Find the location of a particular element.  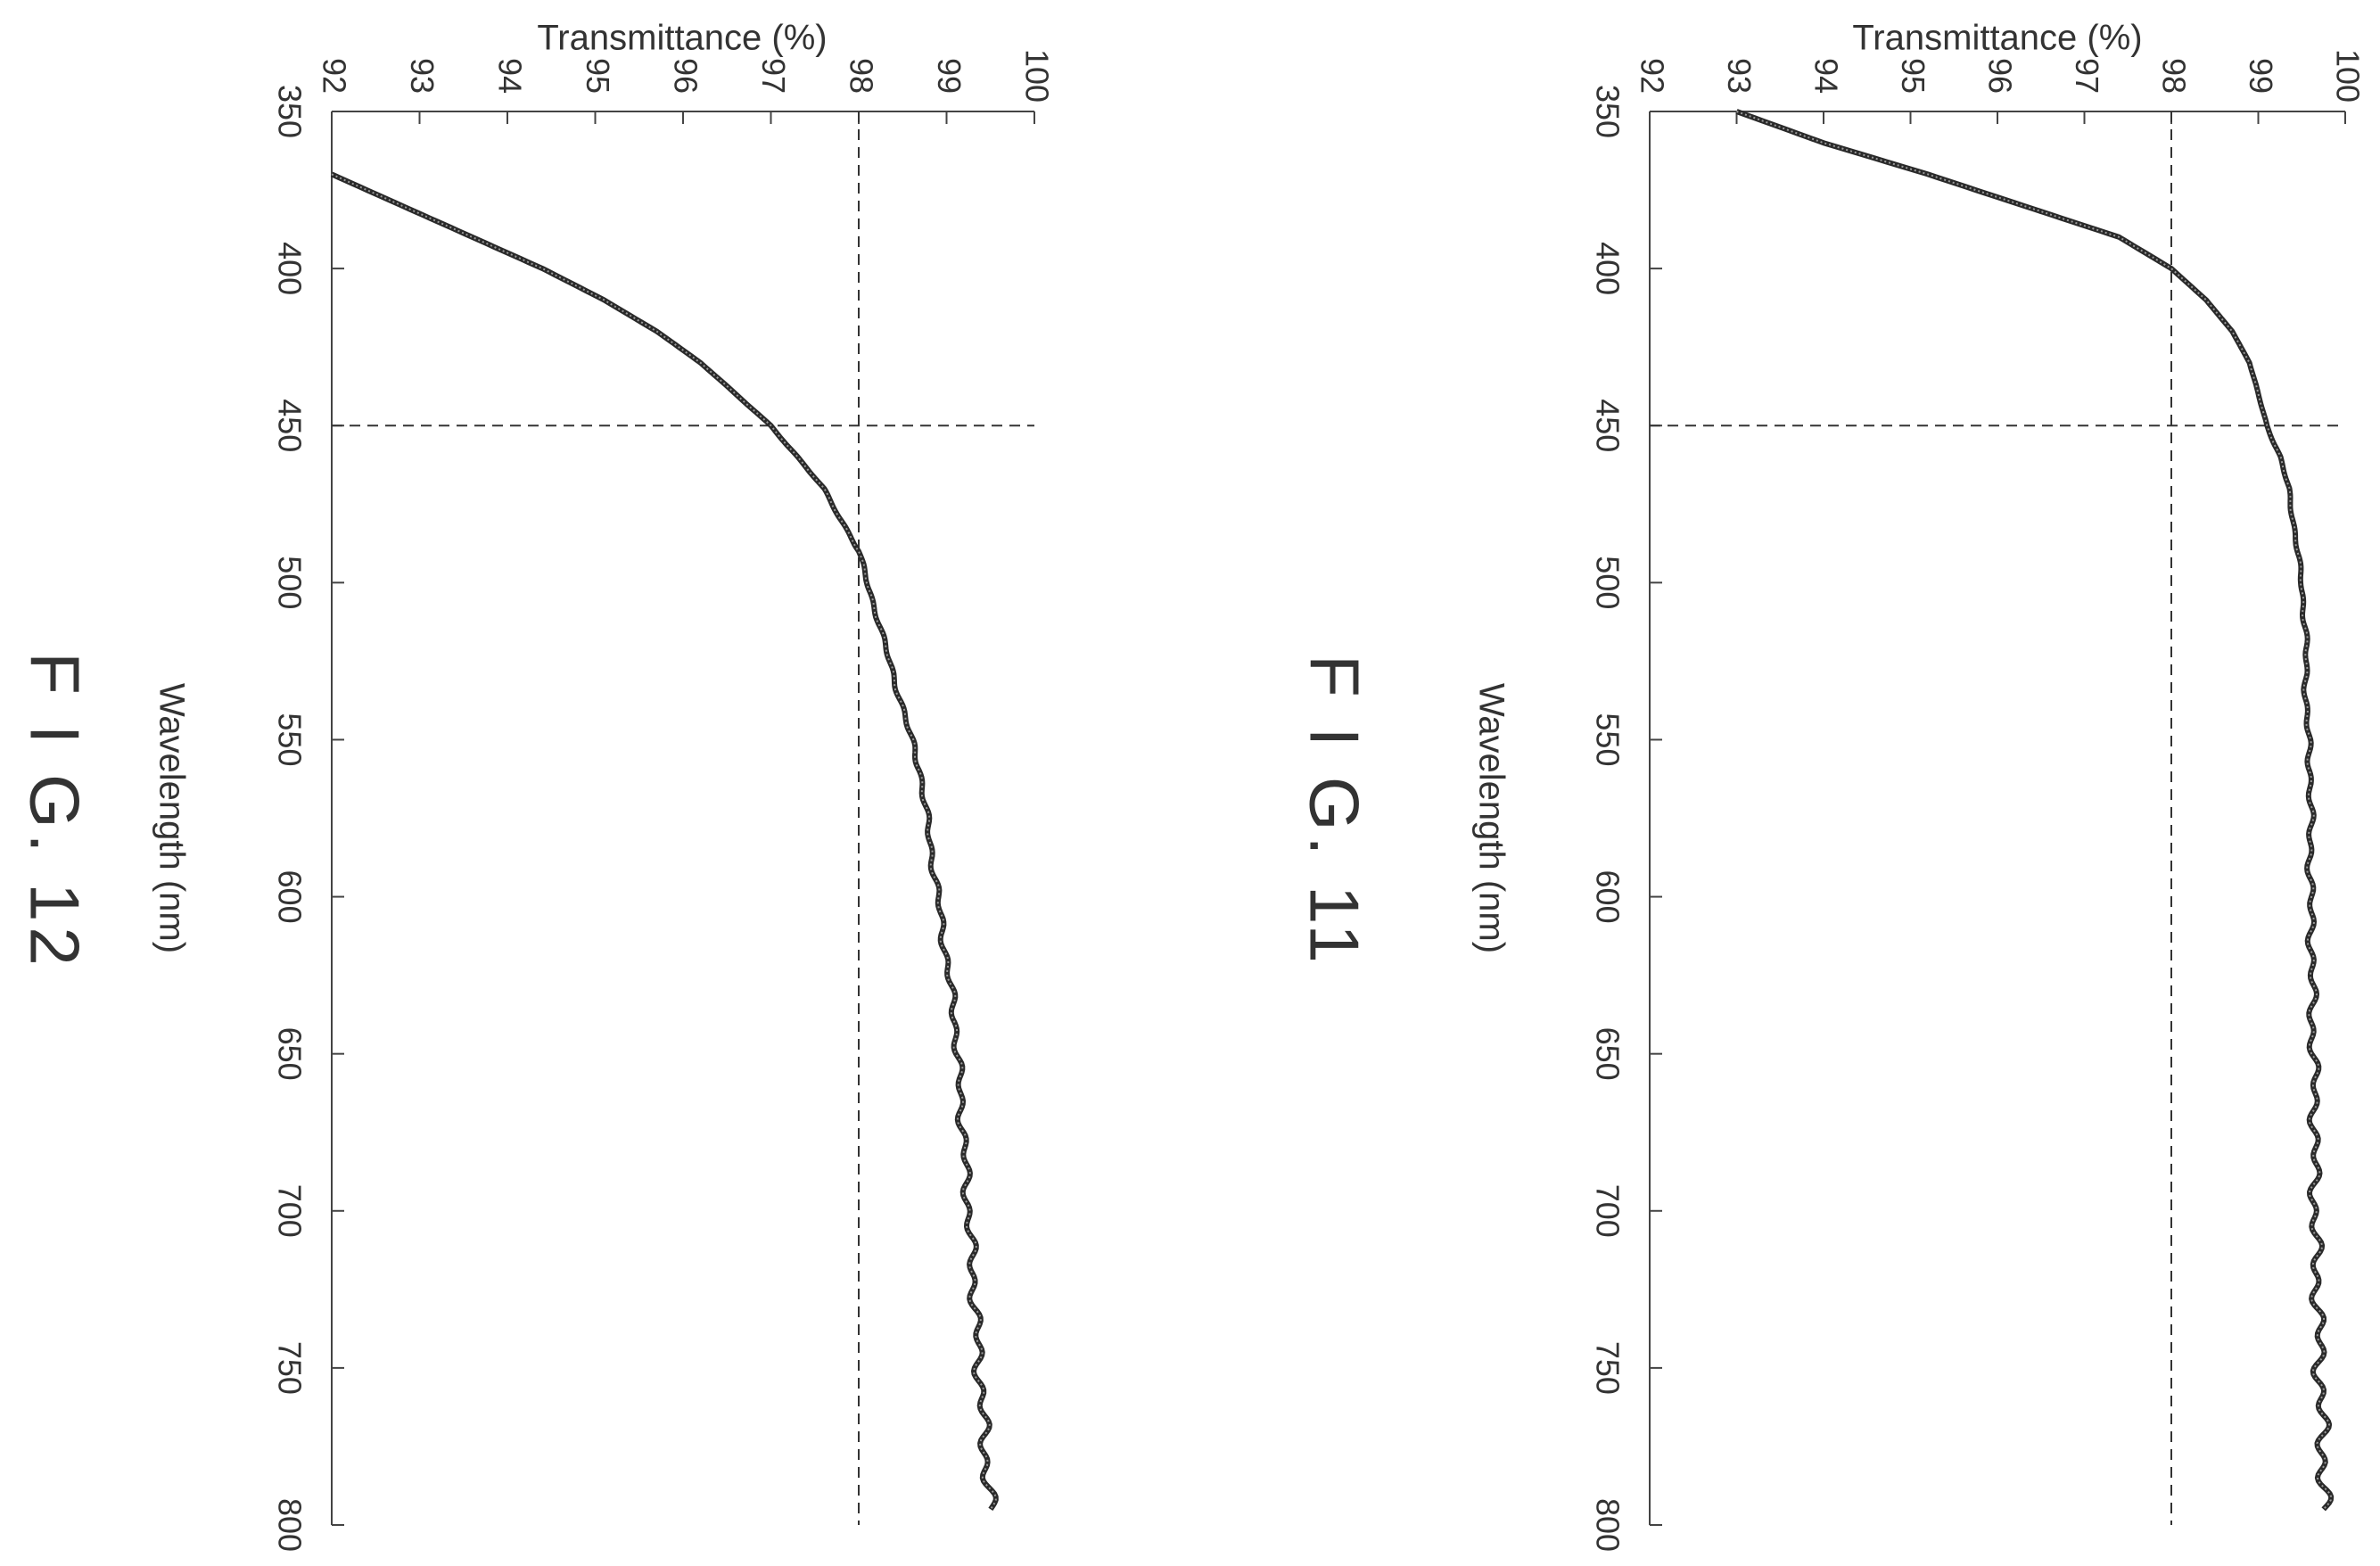

figure-label: F I G. 12 is located at coordinates (54, 811).